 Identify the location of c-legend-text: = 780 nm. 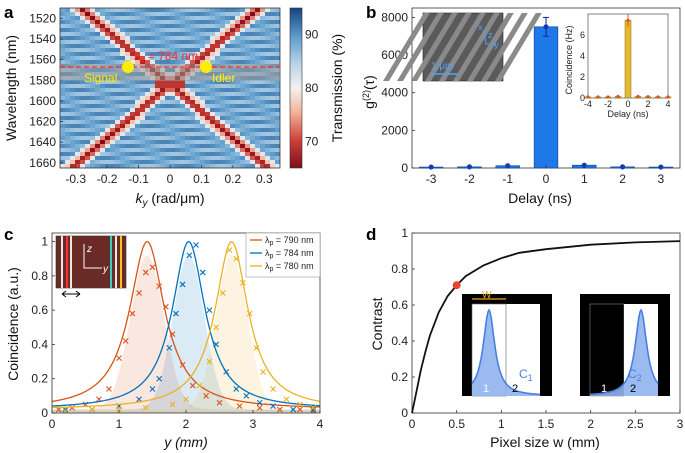
(293, 266).